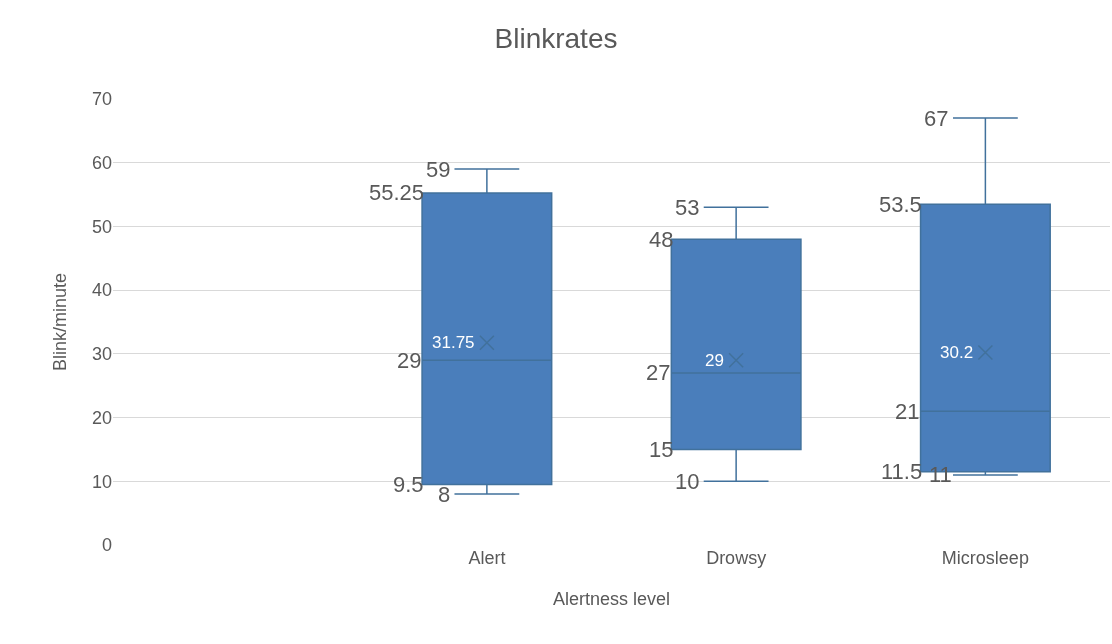 Image resolution: width=1112 pixels, height=644 pixels. I want to click on annotation: 15, so click(661, 449).